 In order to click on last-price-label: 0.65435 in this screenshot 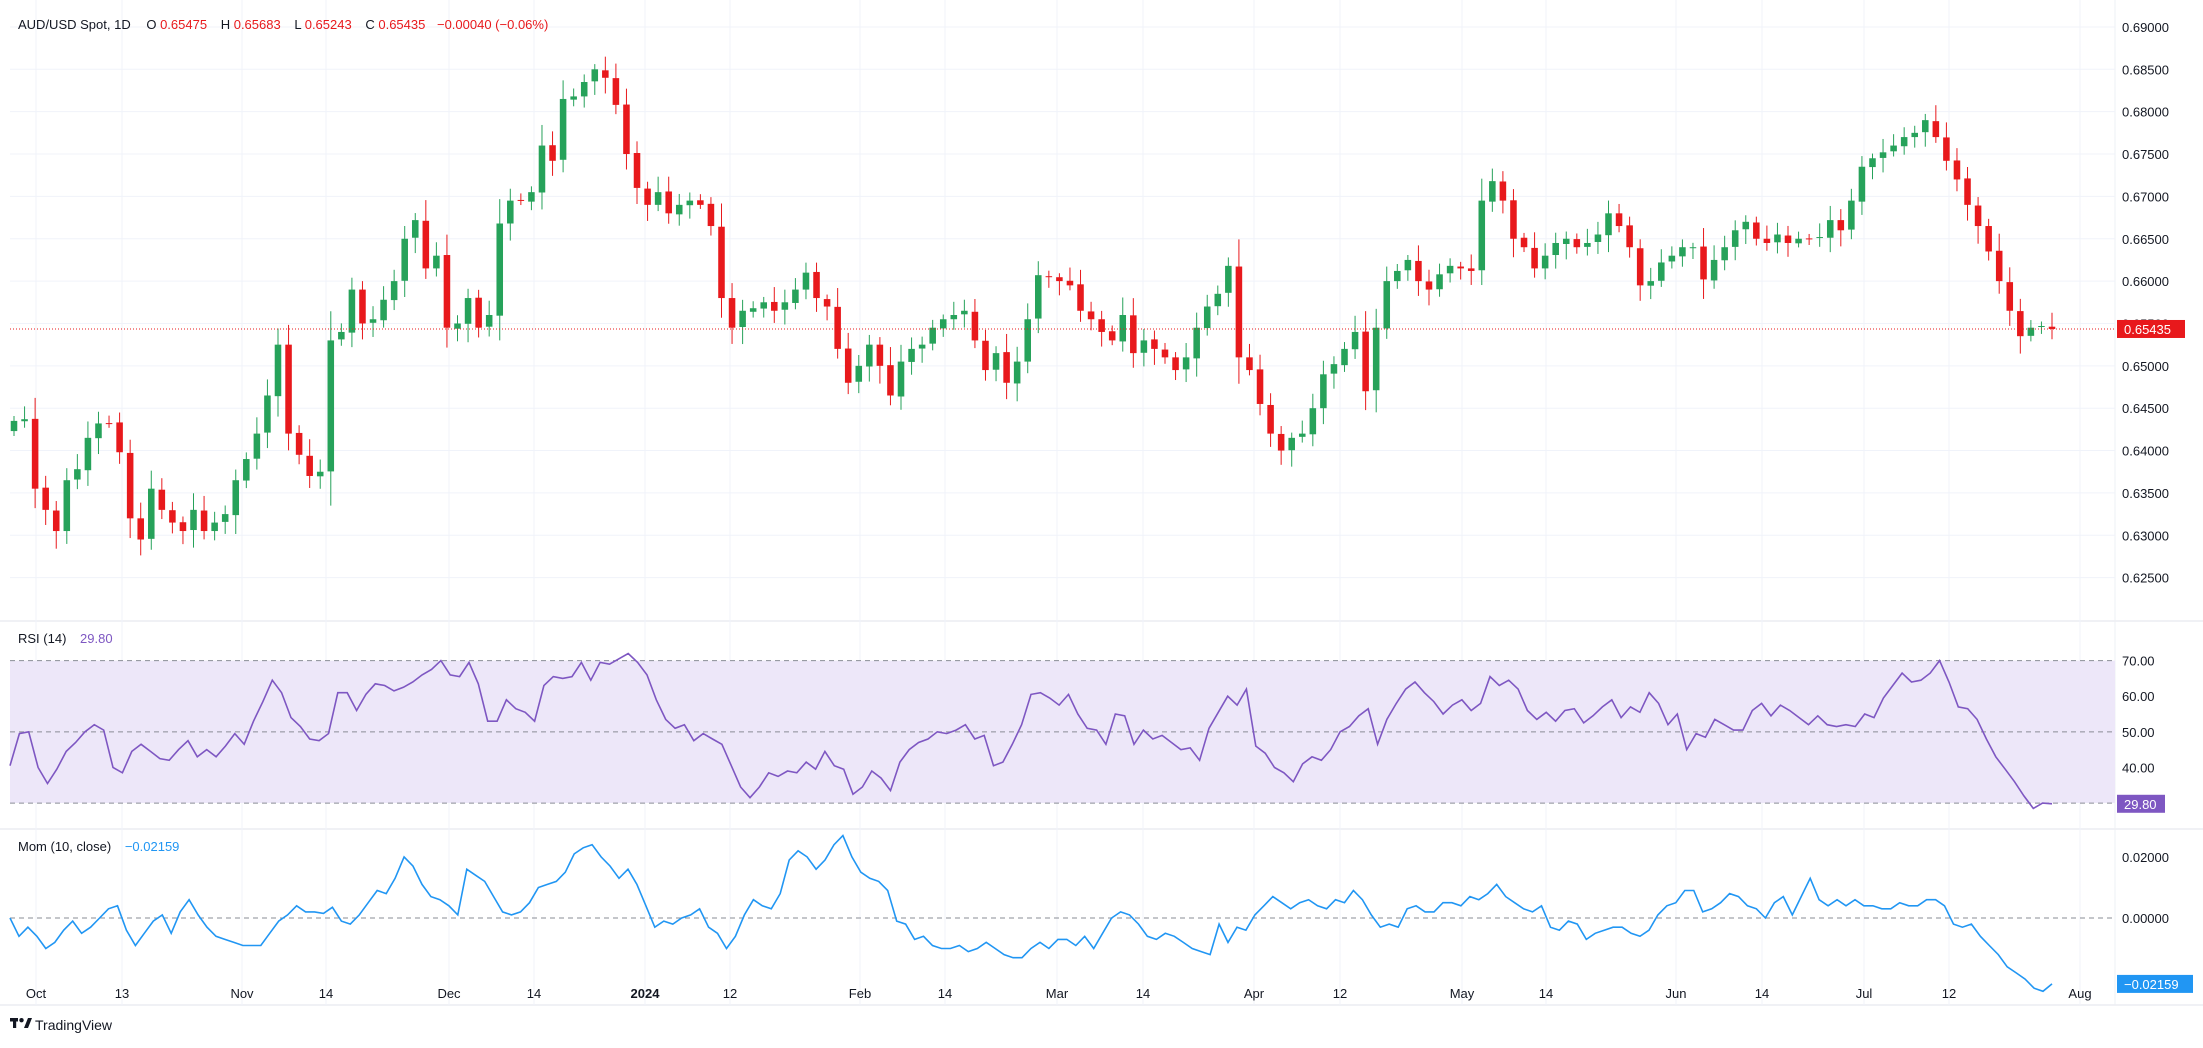, I will do `click(2147, 329)`.